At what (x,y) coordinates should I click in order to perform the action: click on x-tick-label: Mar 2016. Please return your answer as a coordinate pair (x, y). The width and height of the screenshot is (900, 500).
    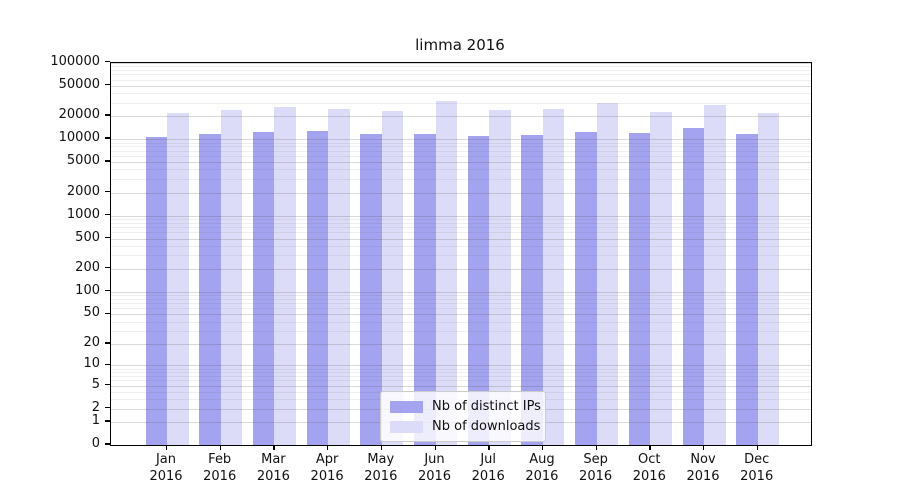
    Looking at the image, I should click on (273, 468).